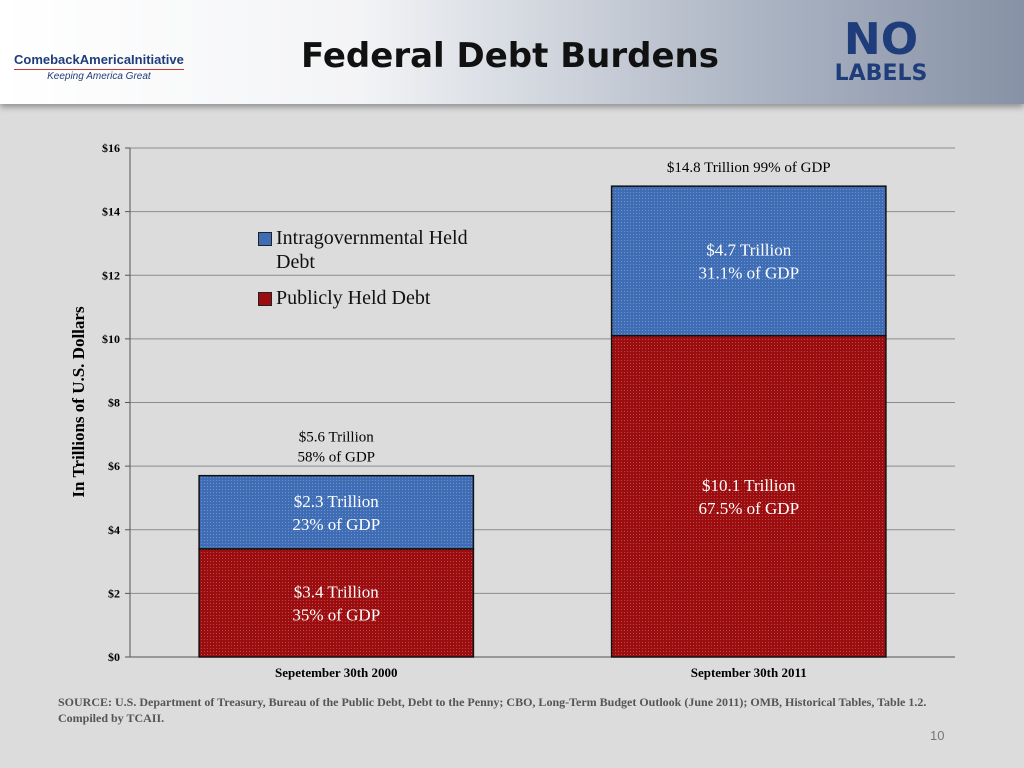 This screenshot has height=768, width=1024. I want to click on y-tick-label: $12, so click(111, 275).